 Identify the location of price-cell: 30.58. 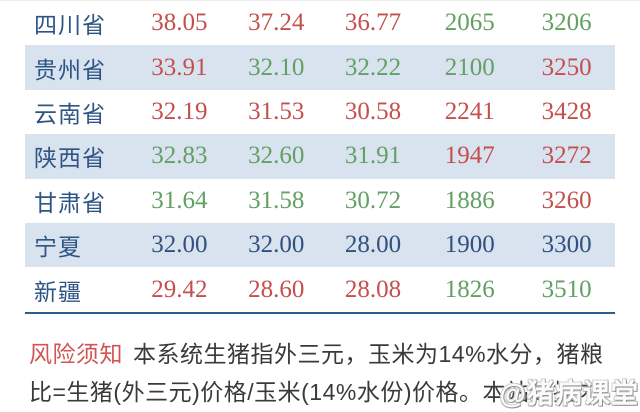
(373, 111).